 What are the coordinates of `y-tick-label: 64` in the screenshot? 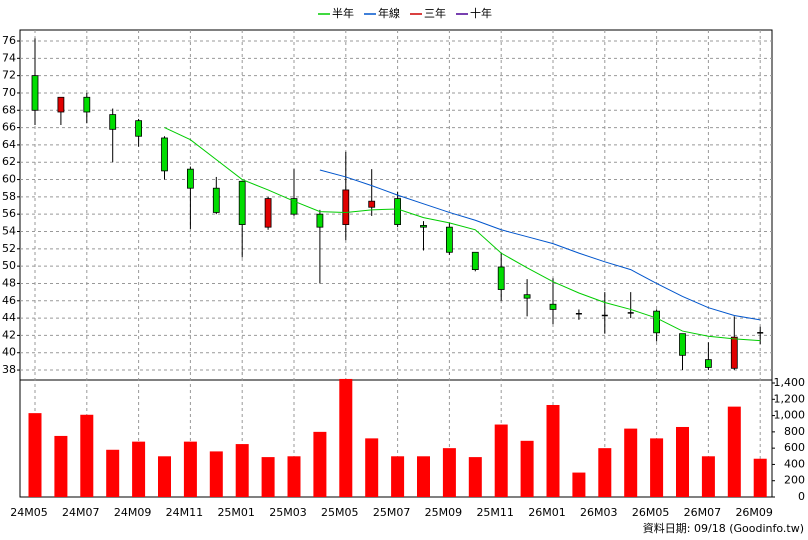 It's located at (9, 144).